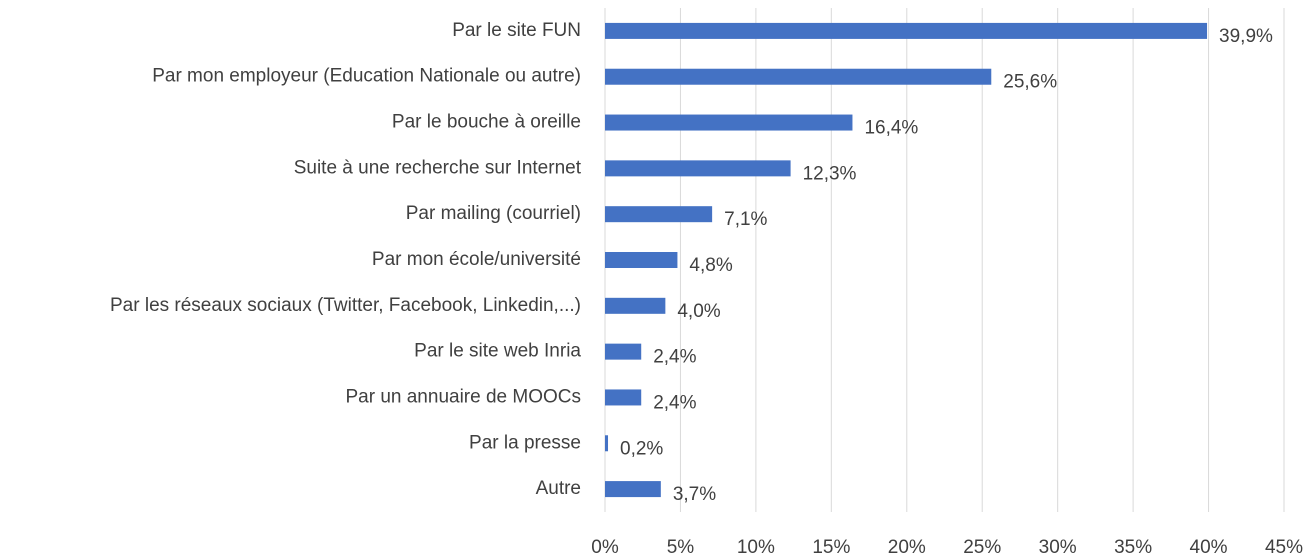 Image resolution: width=1307 pixels, height=556 pixels. What do you see at coordinates (476, 259) in the screenshot?
I see `category-label: Par mon école/université` at bounding box center [476, 259].